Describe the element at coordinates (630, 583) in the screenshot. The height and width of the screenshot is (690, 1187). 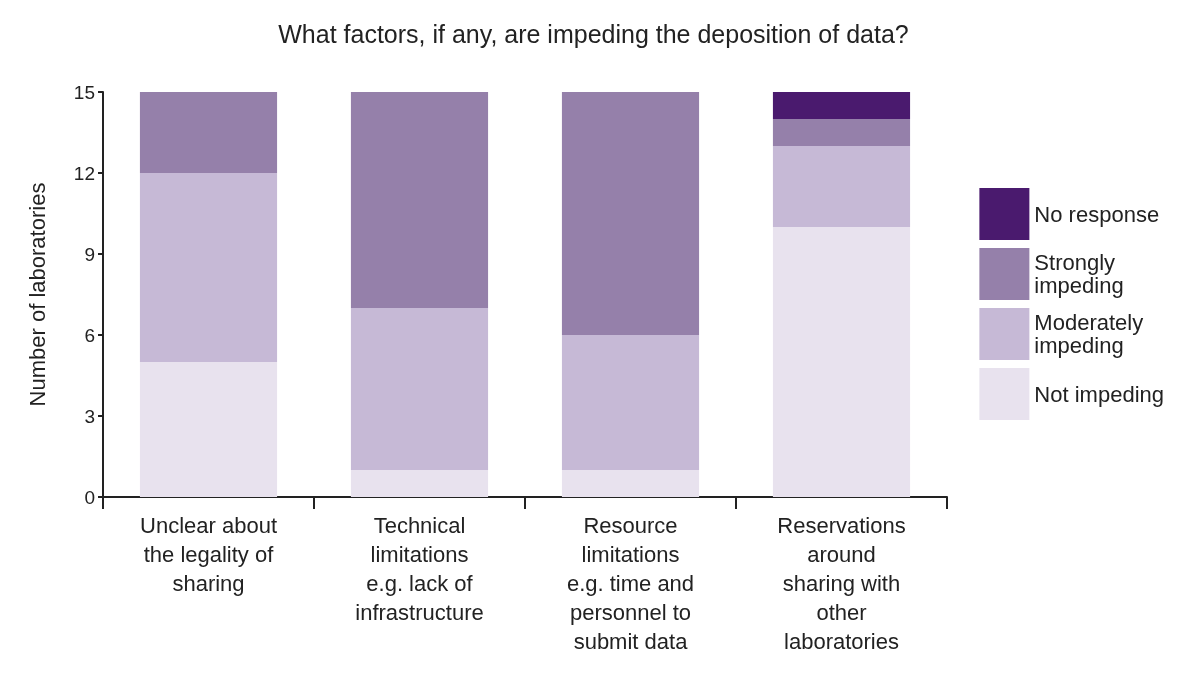
I see `x-tick-label: Resource limitations e.g. time and personnel to submit data` at that location.